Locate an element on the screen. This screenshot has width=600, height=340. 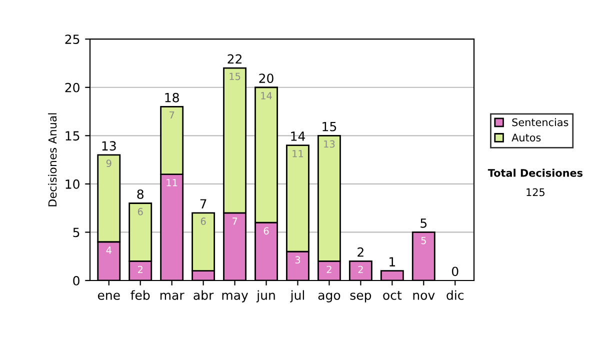
x-tick-label: dic is located at coordinates (455, 295).